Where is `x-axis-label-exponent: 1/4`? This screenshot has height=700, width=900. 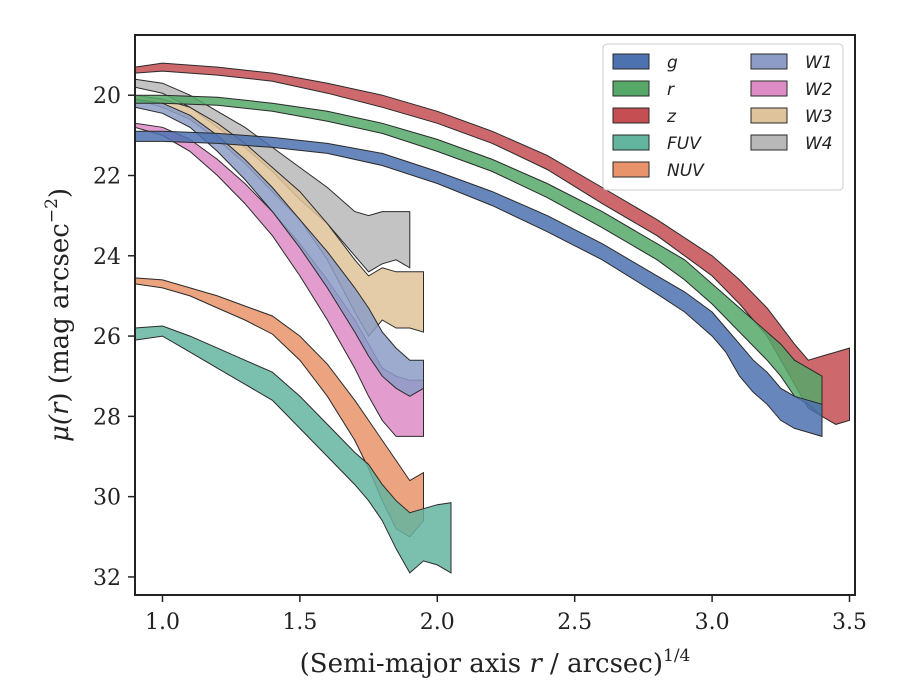
x-axis-label-exponent: 1/4 is located at coordinates (676, 656).